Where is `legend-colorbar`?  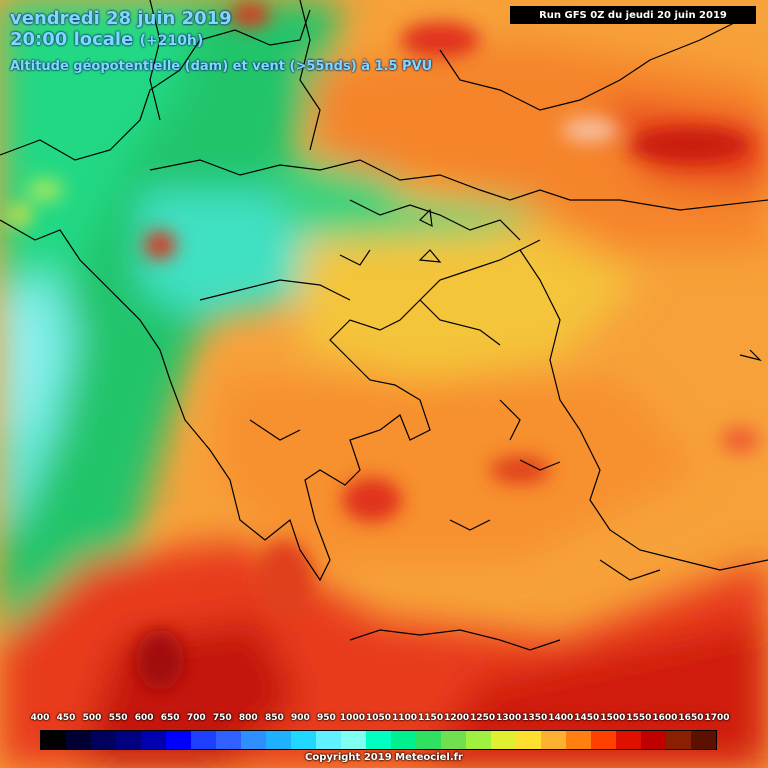 legend-colorbar is located at coordinates (378, 740).